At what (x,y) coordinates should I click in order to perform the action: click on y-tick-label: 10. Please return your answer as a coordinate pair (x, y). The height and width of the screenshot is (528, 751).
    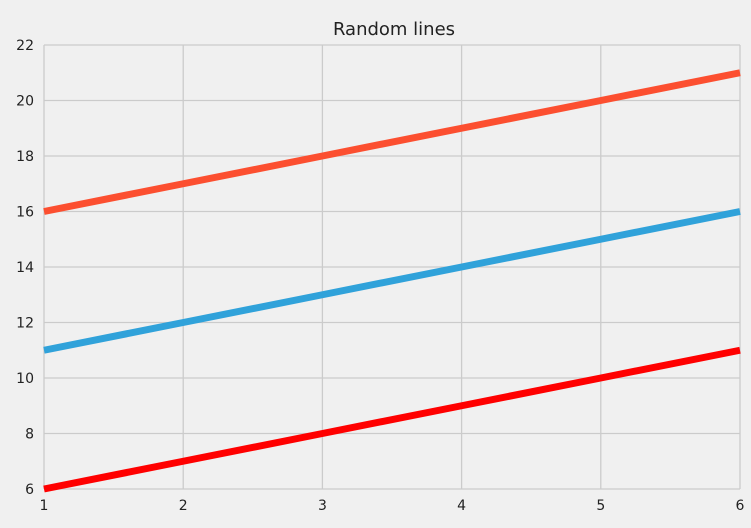
    Looking at the image, I should click on (25, 379).